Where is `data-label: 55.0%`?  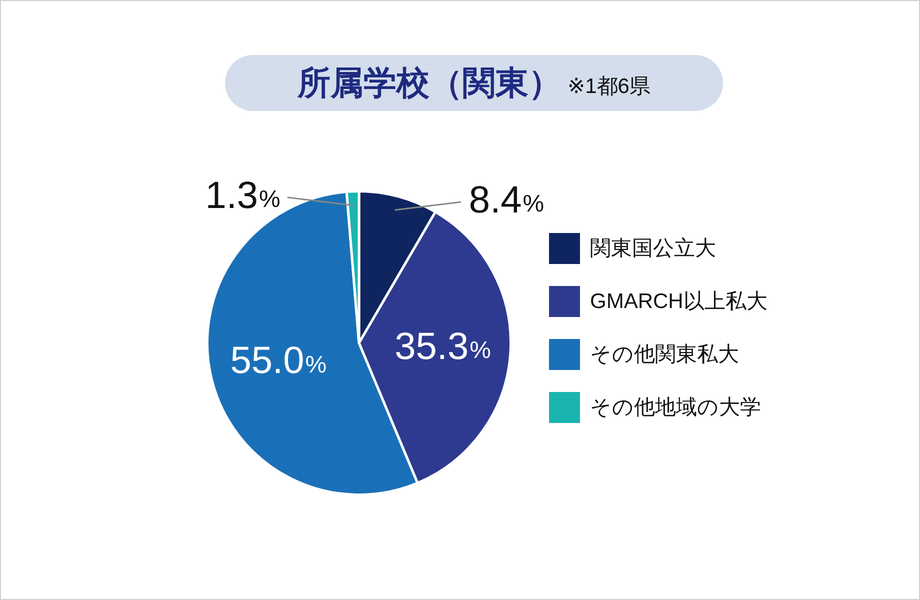 data-label: 55.0% is located at coordinates (278, 361).